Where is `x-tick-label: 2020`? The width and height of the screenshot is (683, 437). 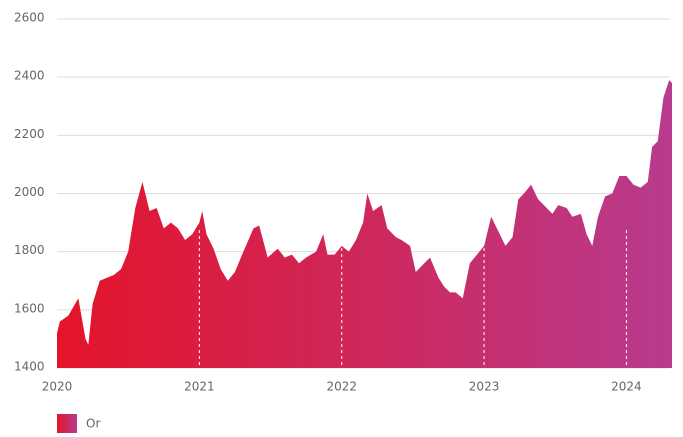 x-tick-label: 2020 is located at coordinates (57, 387).